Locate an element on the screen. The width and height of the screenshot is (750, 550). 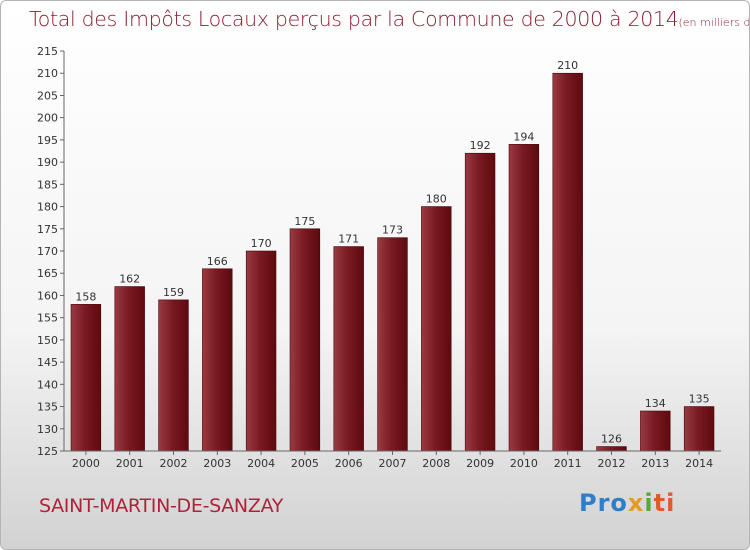
x-tick-label: 2001 is located at coordinates (130, 463).